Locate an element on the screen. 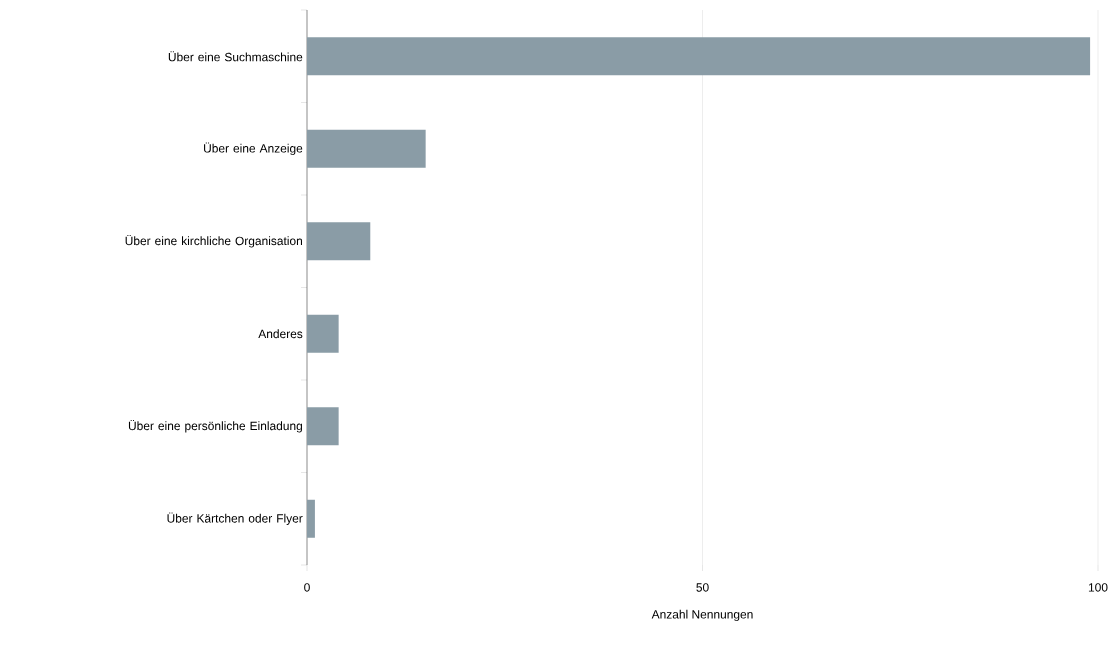 The height and width of the screenshot is (646, 1120). x-tick-label: 100 is located at coordinates (1098, 587).